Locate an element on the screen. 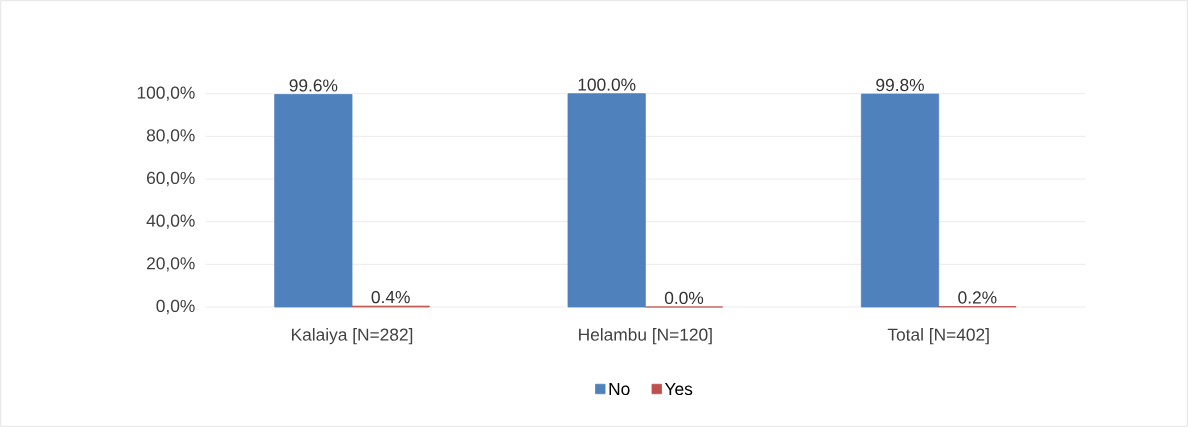  data-label: 99.6% is located at coordinates (313, 85).